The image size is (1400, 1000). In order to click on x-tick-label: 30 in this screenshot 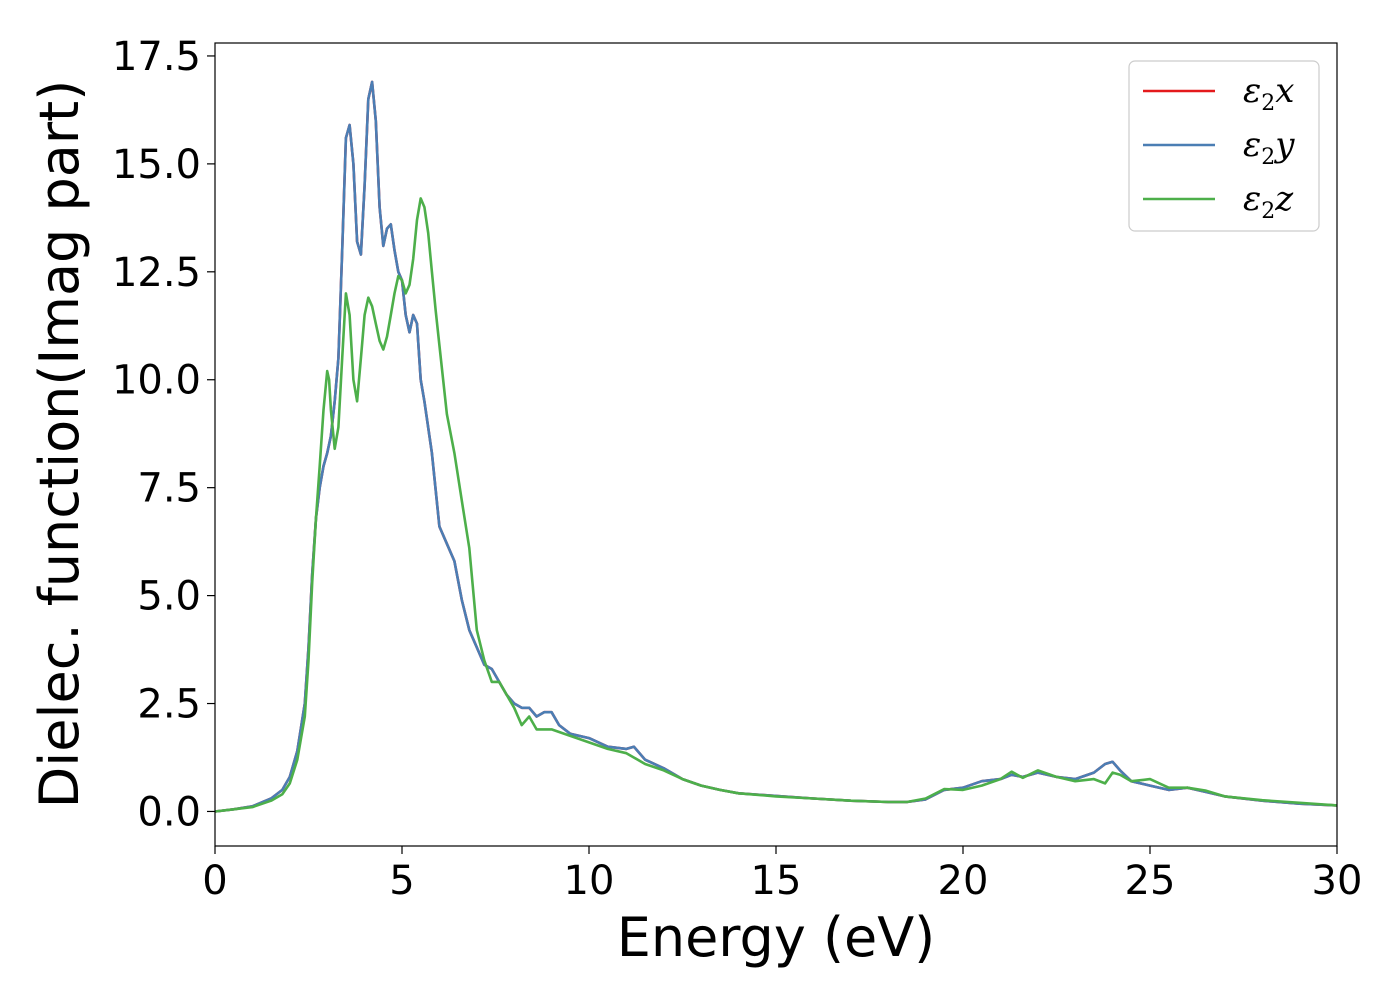, I will do `click(1337, 881)`.